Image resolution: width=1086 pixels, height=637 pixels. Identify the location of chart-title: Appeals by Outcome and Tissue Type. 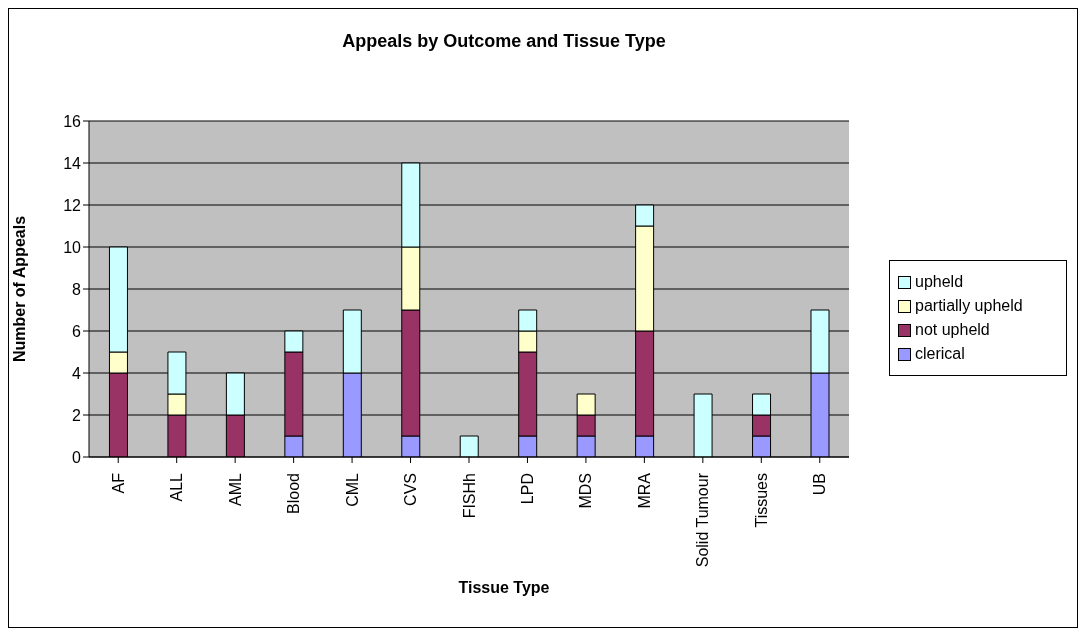
(504, 41).